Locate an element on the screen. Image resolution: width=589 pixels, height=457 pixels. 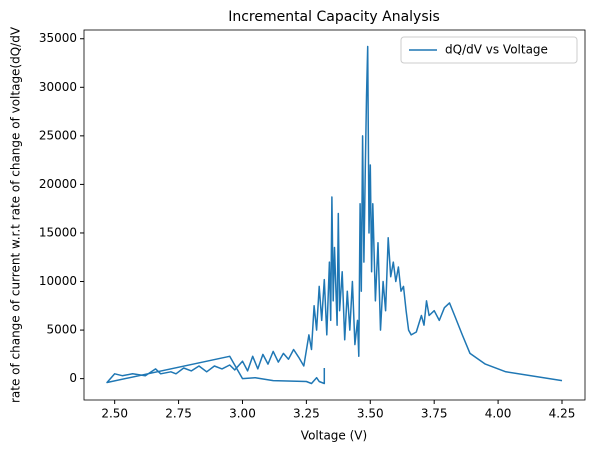
x-tick-label: 3.00 is located at coordinates (242, 414).